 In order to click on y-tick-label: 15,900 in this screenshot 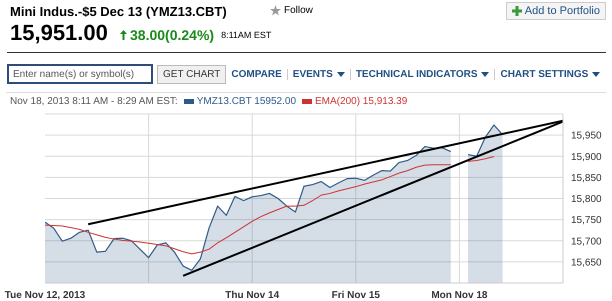, I will do `click(586, 157)`.